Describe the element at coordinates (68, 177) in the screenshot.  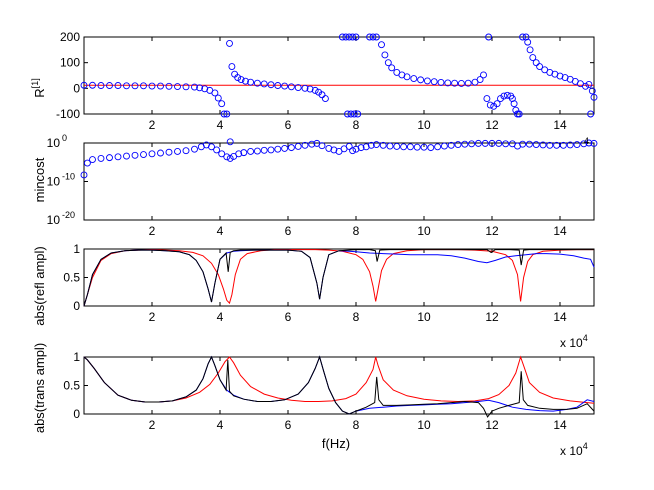
I see `y-tick-exponent: -10` at that location.